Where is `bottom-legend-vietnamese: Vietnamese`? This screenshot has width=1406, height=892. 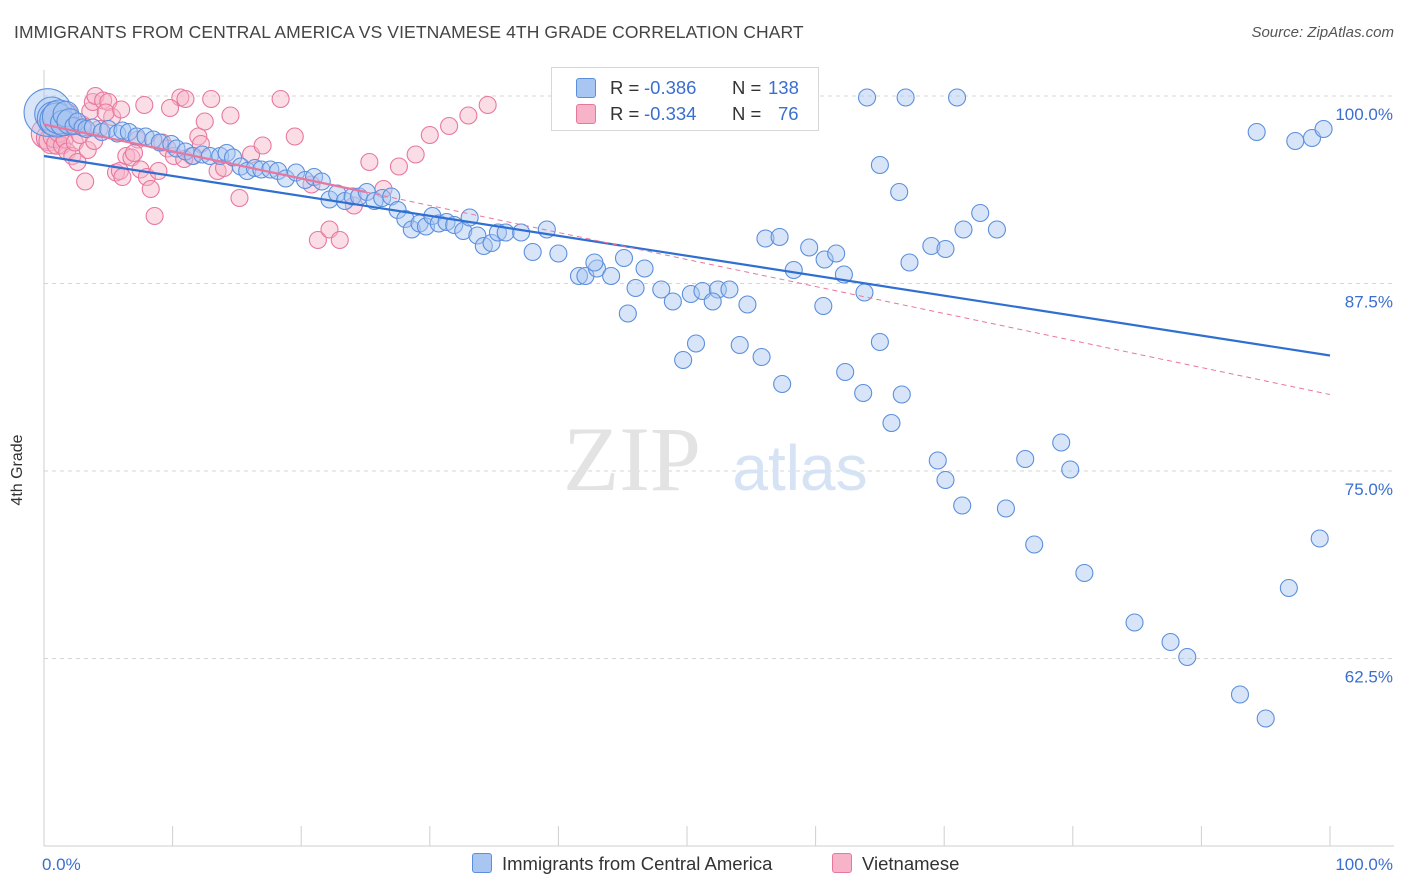 bottom-legend-vietnamese: Vietnamese is located at coordinates (912, 864).